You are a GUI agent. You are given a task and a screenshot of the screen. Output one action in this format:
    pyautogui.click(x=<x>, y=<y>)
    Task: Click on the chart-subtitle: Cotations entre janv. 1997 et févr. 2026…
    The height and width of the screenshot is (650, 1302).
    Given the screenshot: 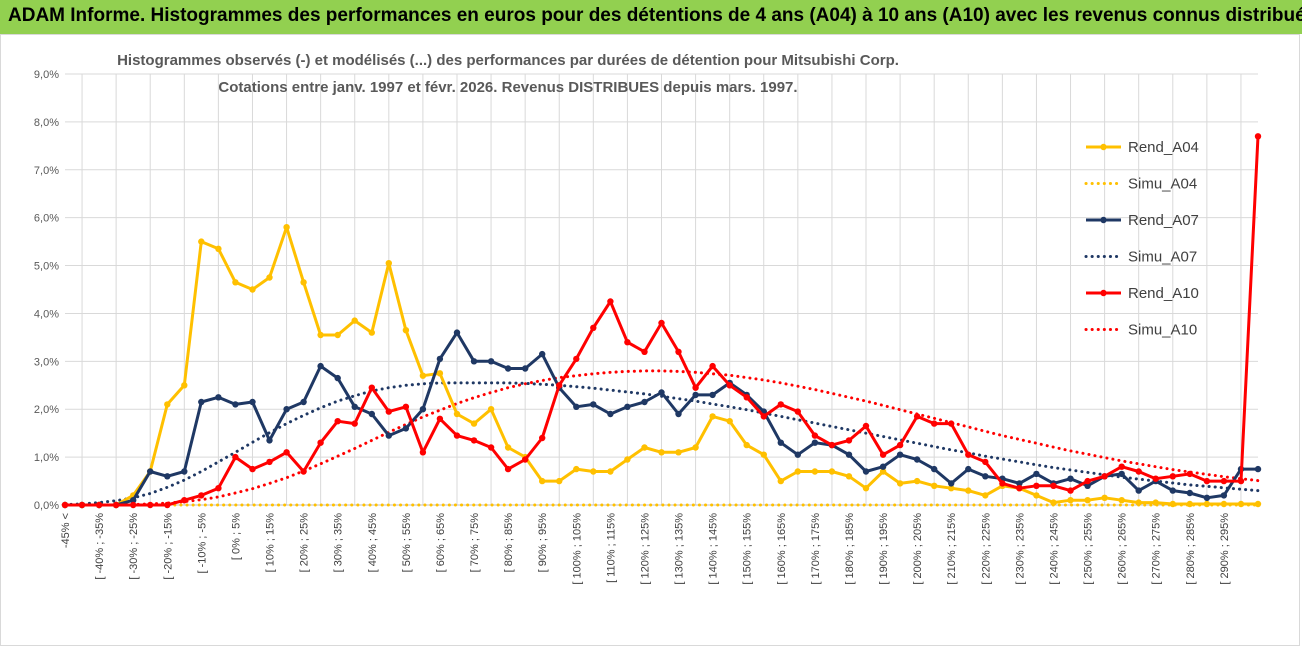 What is the action you would take?
    pyautogui.click(x=507, y=87)
    